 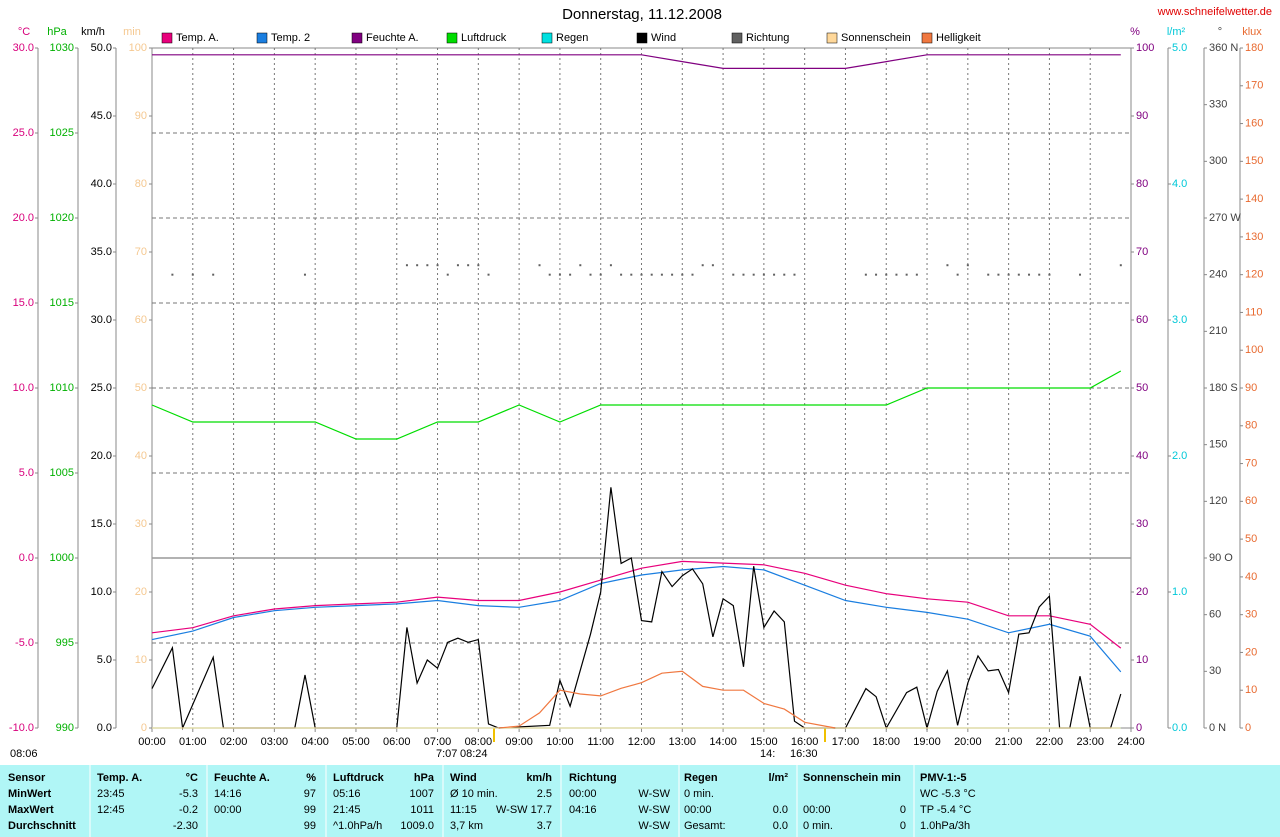 I want to click on legend-label: Richtung, so click(x=767, y=38).